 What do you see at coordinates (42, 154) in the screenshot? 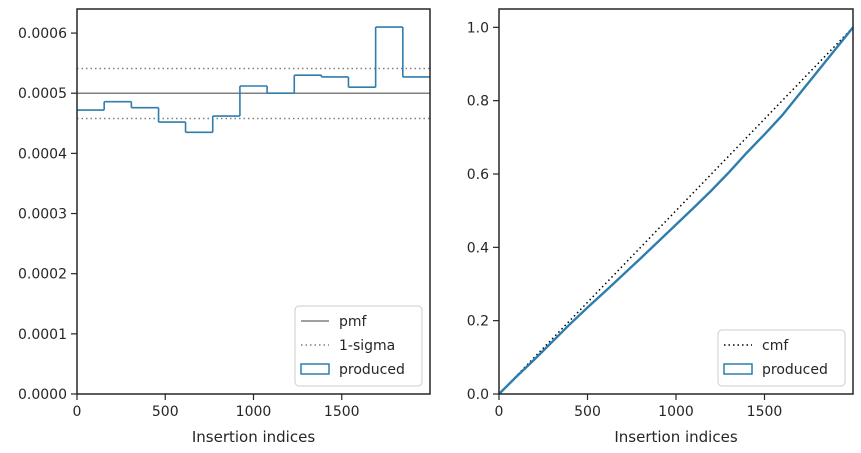
I see `y-tick-label: 0.0004` at bounding box center [42, 154].